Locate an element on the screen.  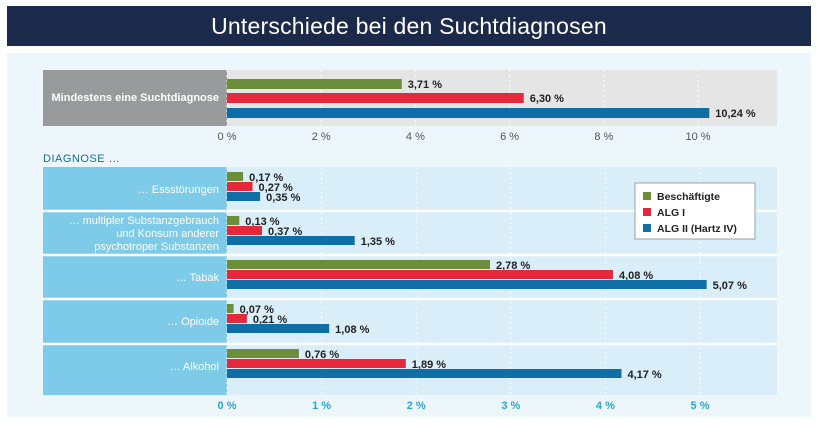
bottom-value-label: 4,08 % is located at coordinates (636, 276).